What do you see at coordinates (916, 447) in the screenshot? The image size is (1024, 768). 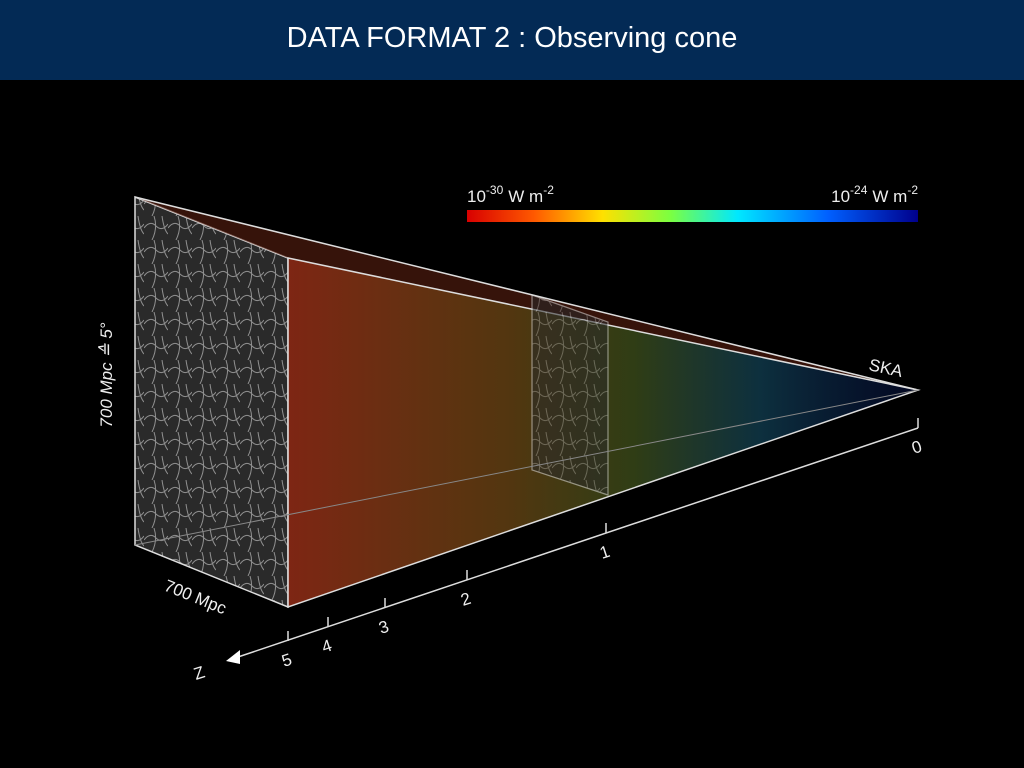 I see `z-tick-label: 0` at bounding box center [916, 447].